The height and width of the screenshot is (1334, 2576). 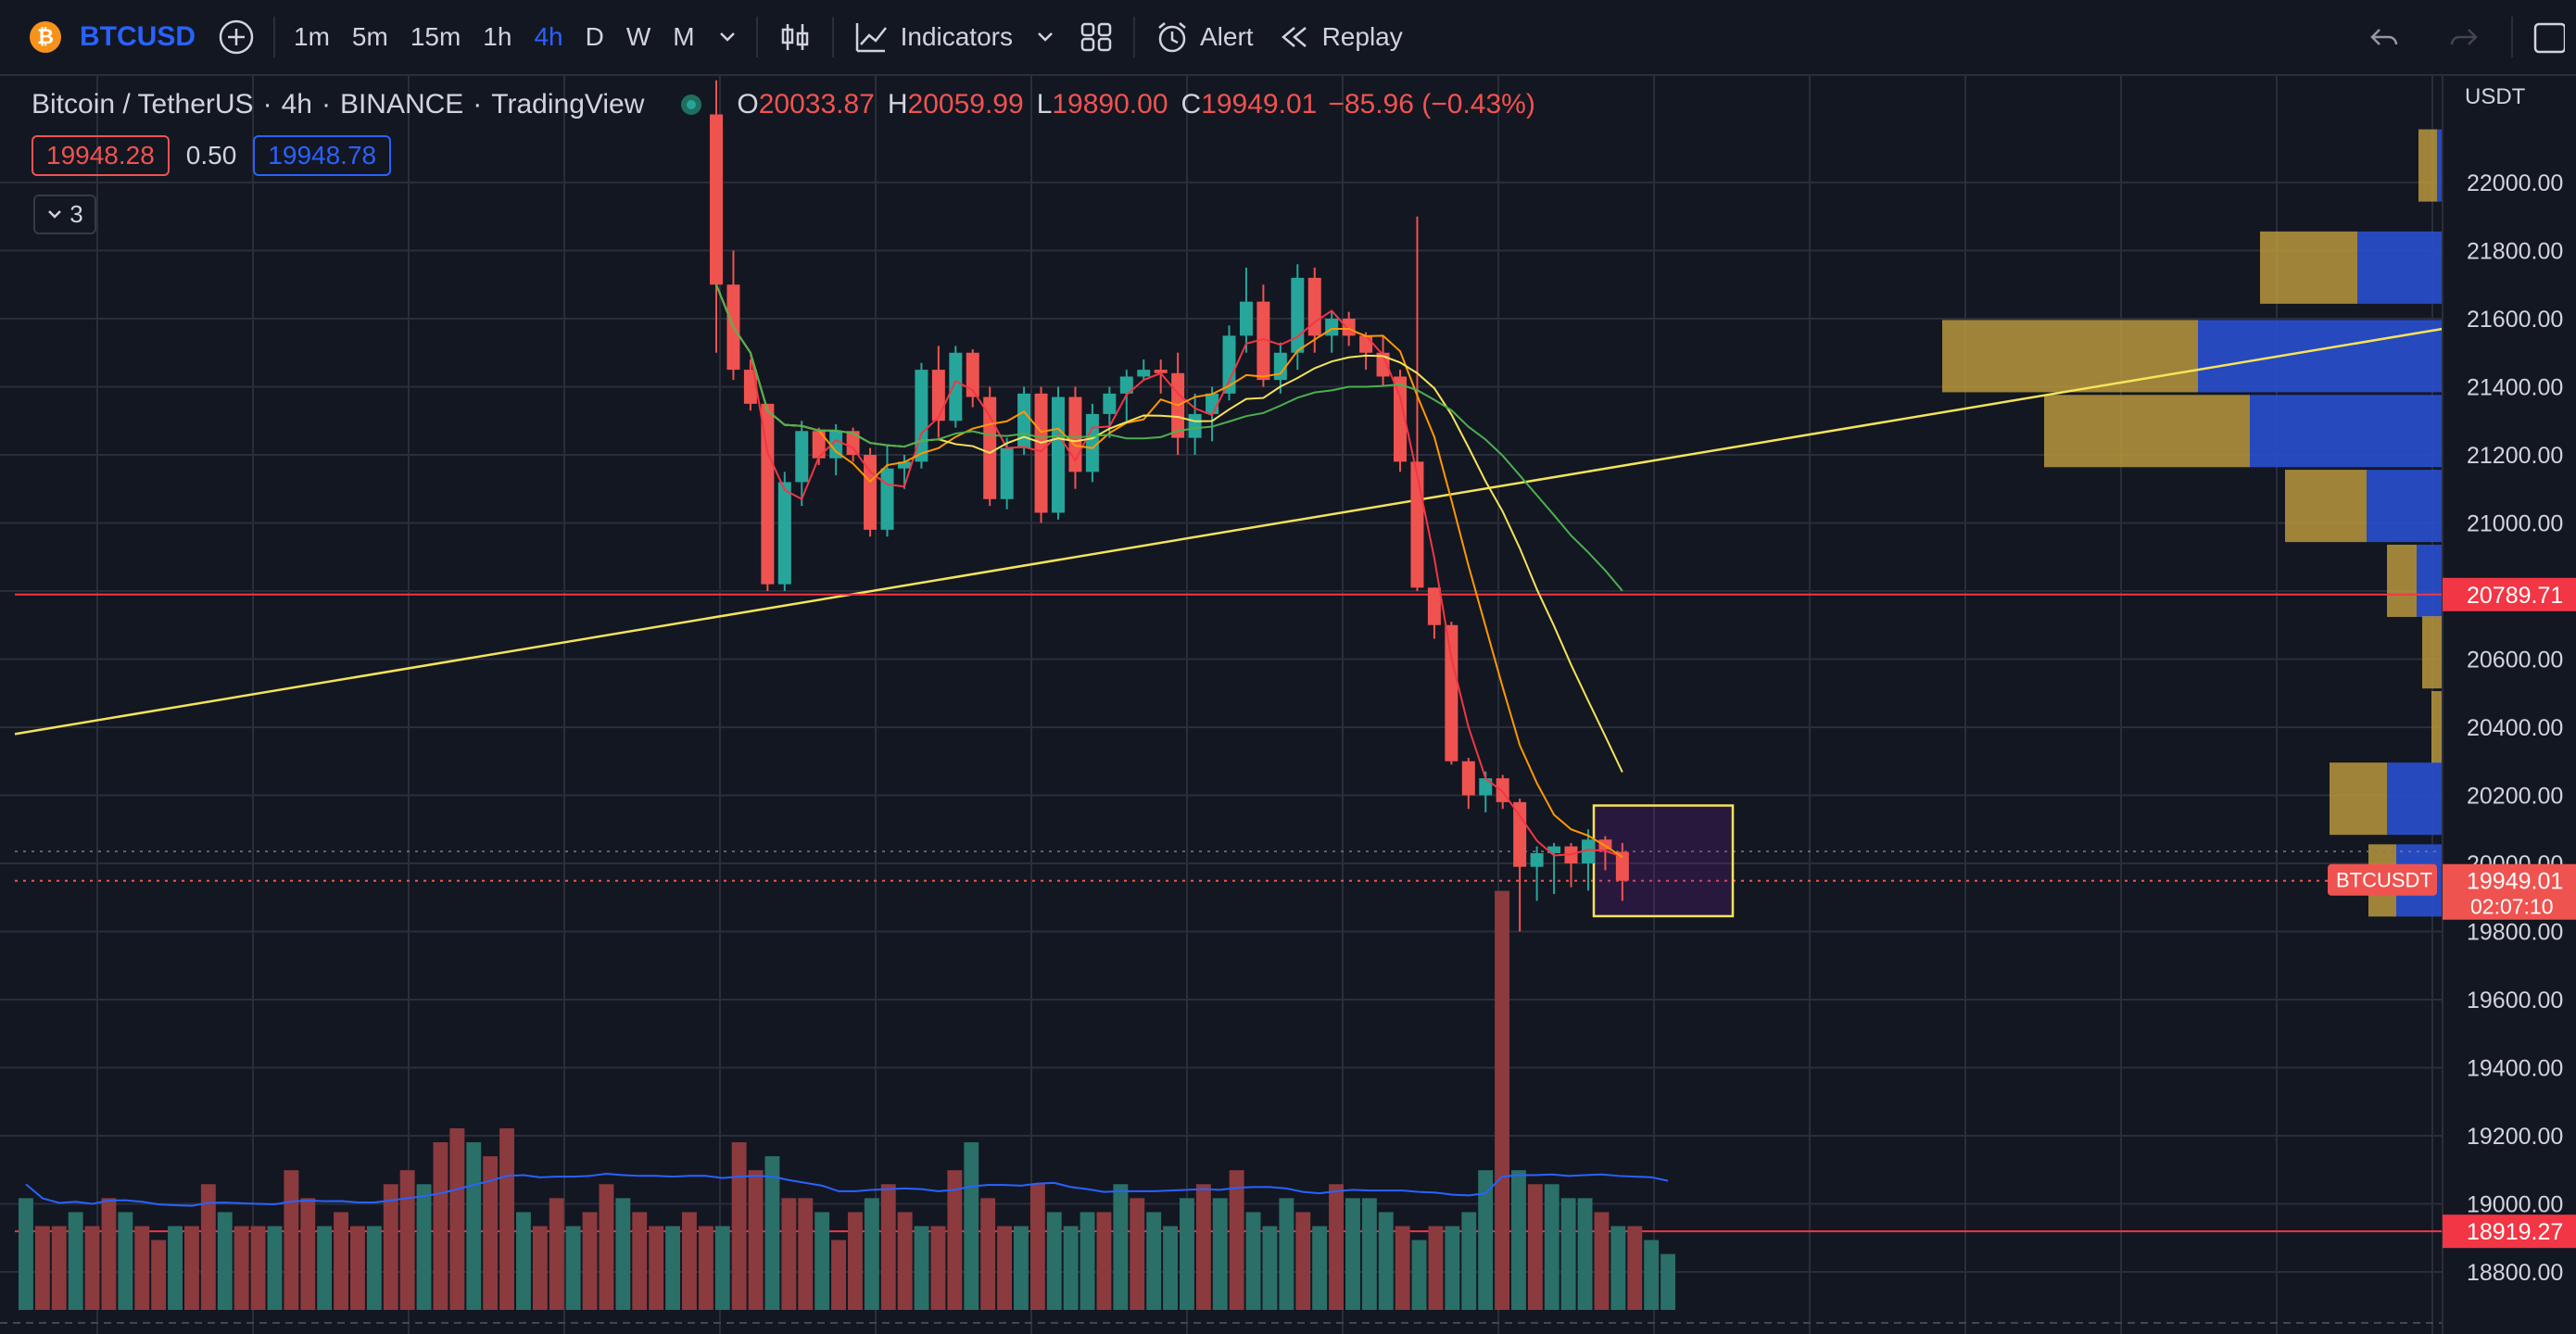 I want to click on interval-5m: 5m, so click(x=369, y=37).